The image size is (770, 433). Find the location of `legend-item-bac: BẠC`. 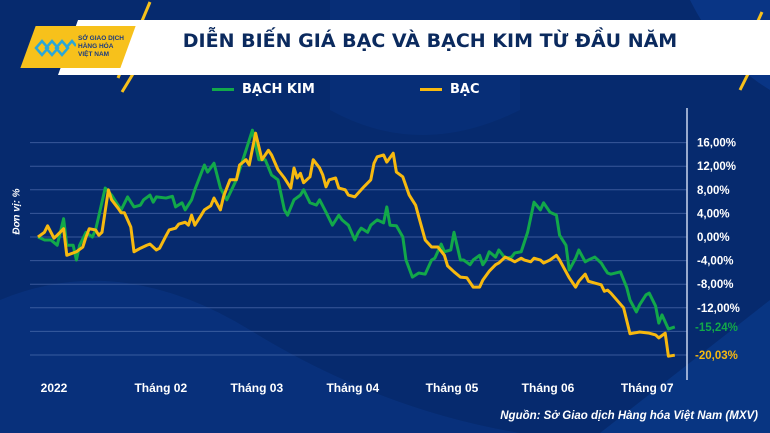

legend-item-bac: BẠC is located at coordinates (450, 89).